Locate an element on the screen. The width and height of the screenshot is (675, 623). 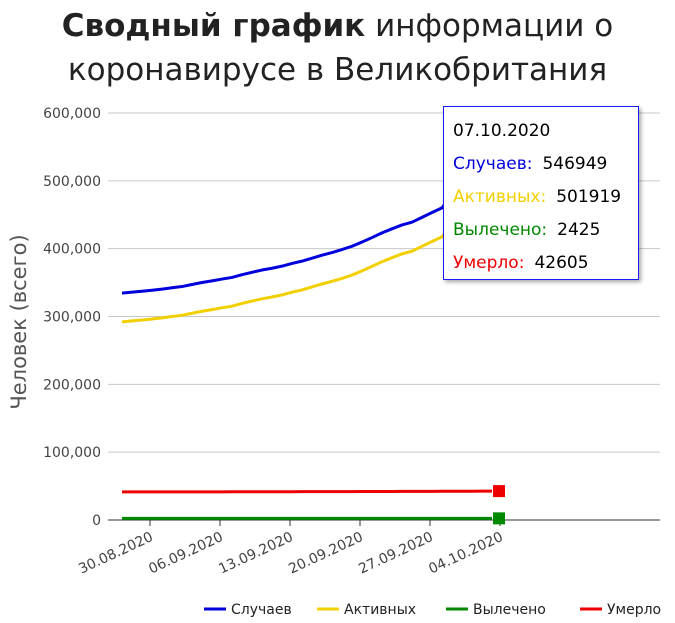
chart-title-bold: Сводный график is located at coordinates (213, 26).